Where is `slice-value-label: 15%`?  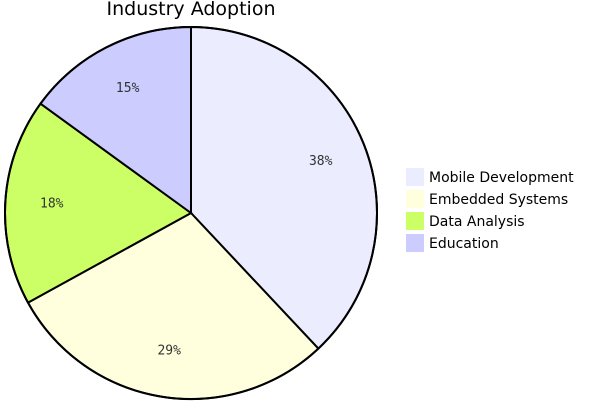
slice-value-label: 15% is located at coordinates (128, 88).